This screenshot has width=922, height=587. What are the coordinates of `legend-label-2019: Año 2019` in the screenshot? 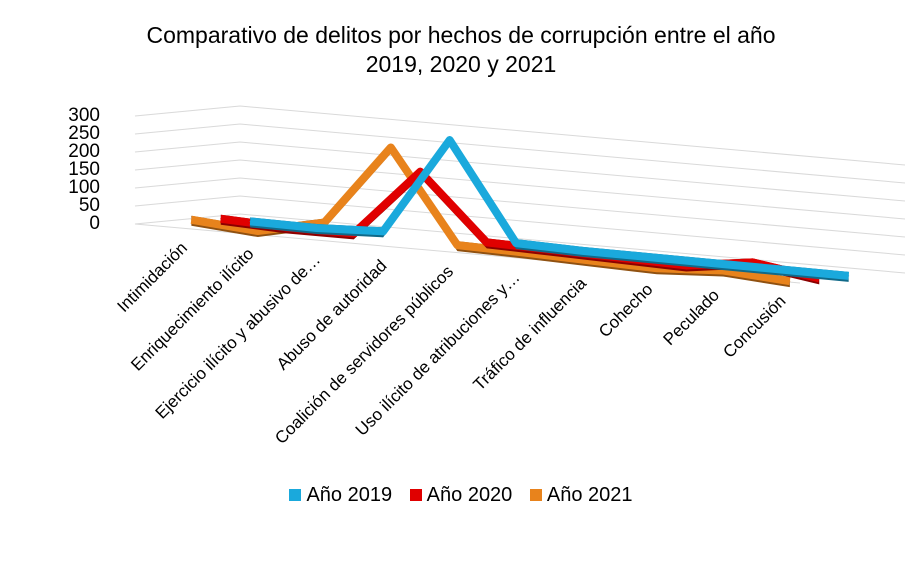 It's located at (349, 495).